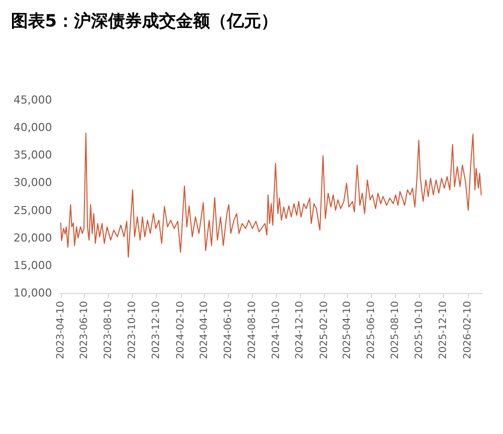 This screenshot has height=434, width=503. Describe the element at coordinates (324, 330) in the screenshot. I see `x-tick-label: 2025-02-10` at that location.